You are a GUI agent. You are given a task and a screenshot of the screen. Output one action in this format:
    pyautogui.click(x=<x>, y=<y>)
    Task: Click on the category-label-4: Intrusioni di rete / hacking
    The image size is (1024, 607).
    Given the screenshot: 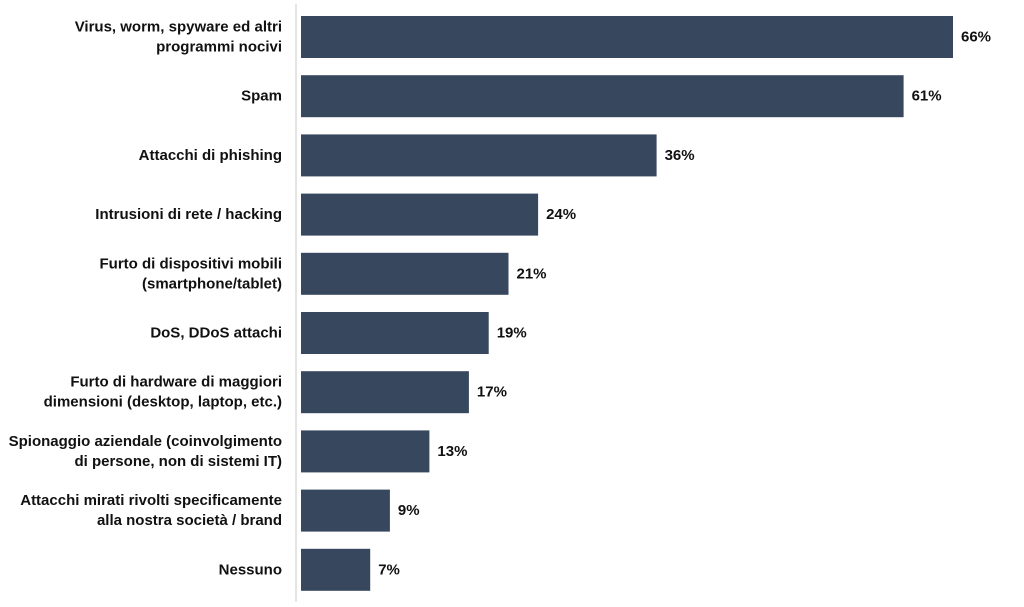 What is the action you would take?
    pyautogui.click(x=188, y=214)
    